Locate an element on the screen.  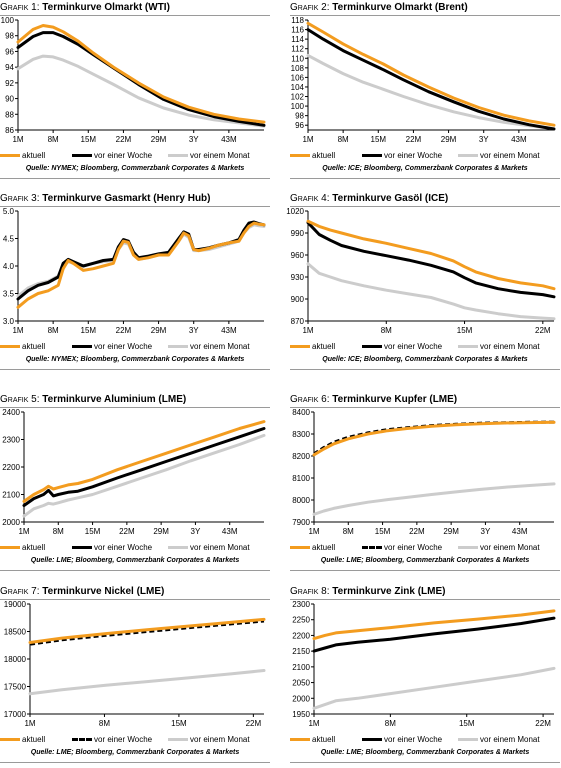
y-tick-label: 86 is located at coordinates (9, 130).